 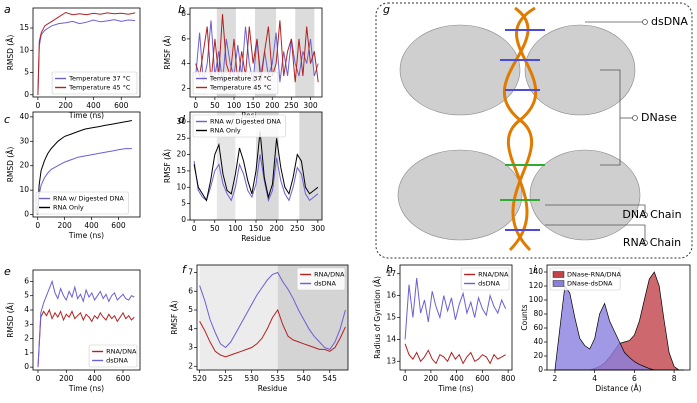 What do you see at coordinates (558, 283) in the screenshot?
I see `legend-swatch` at bounding box center [558, 283].